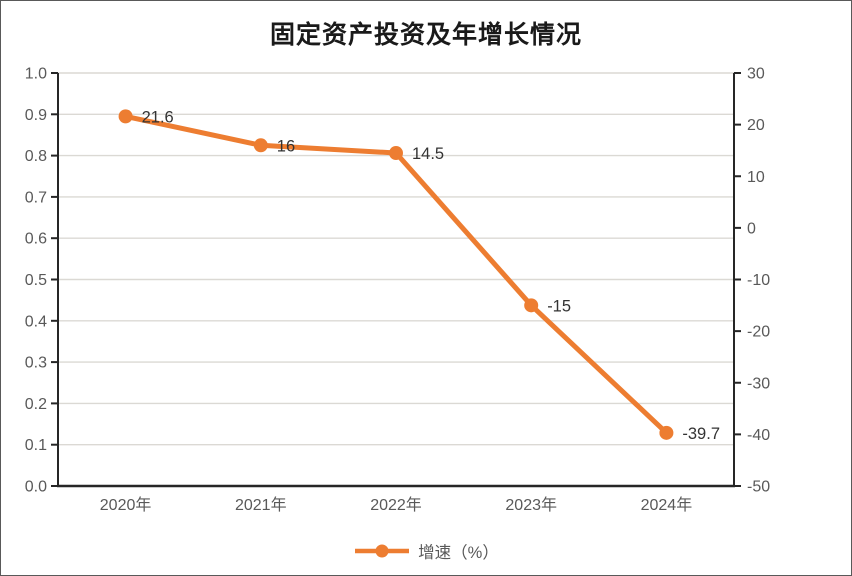 The width and height of the screenshot is (852, 576). What do you see at coordinates (158, 117) in the screenshot?
I see `data-point-label: 21.6` at bounding box center [158, 117].